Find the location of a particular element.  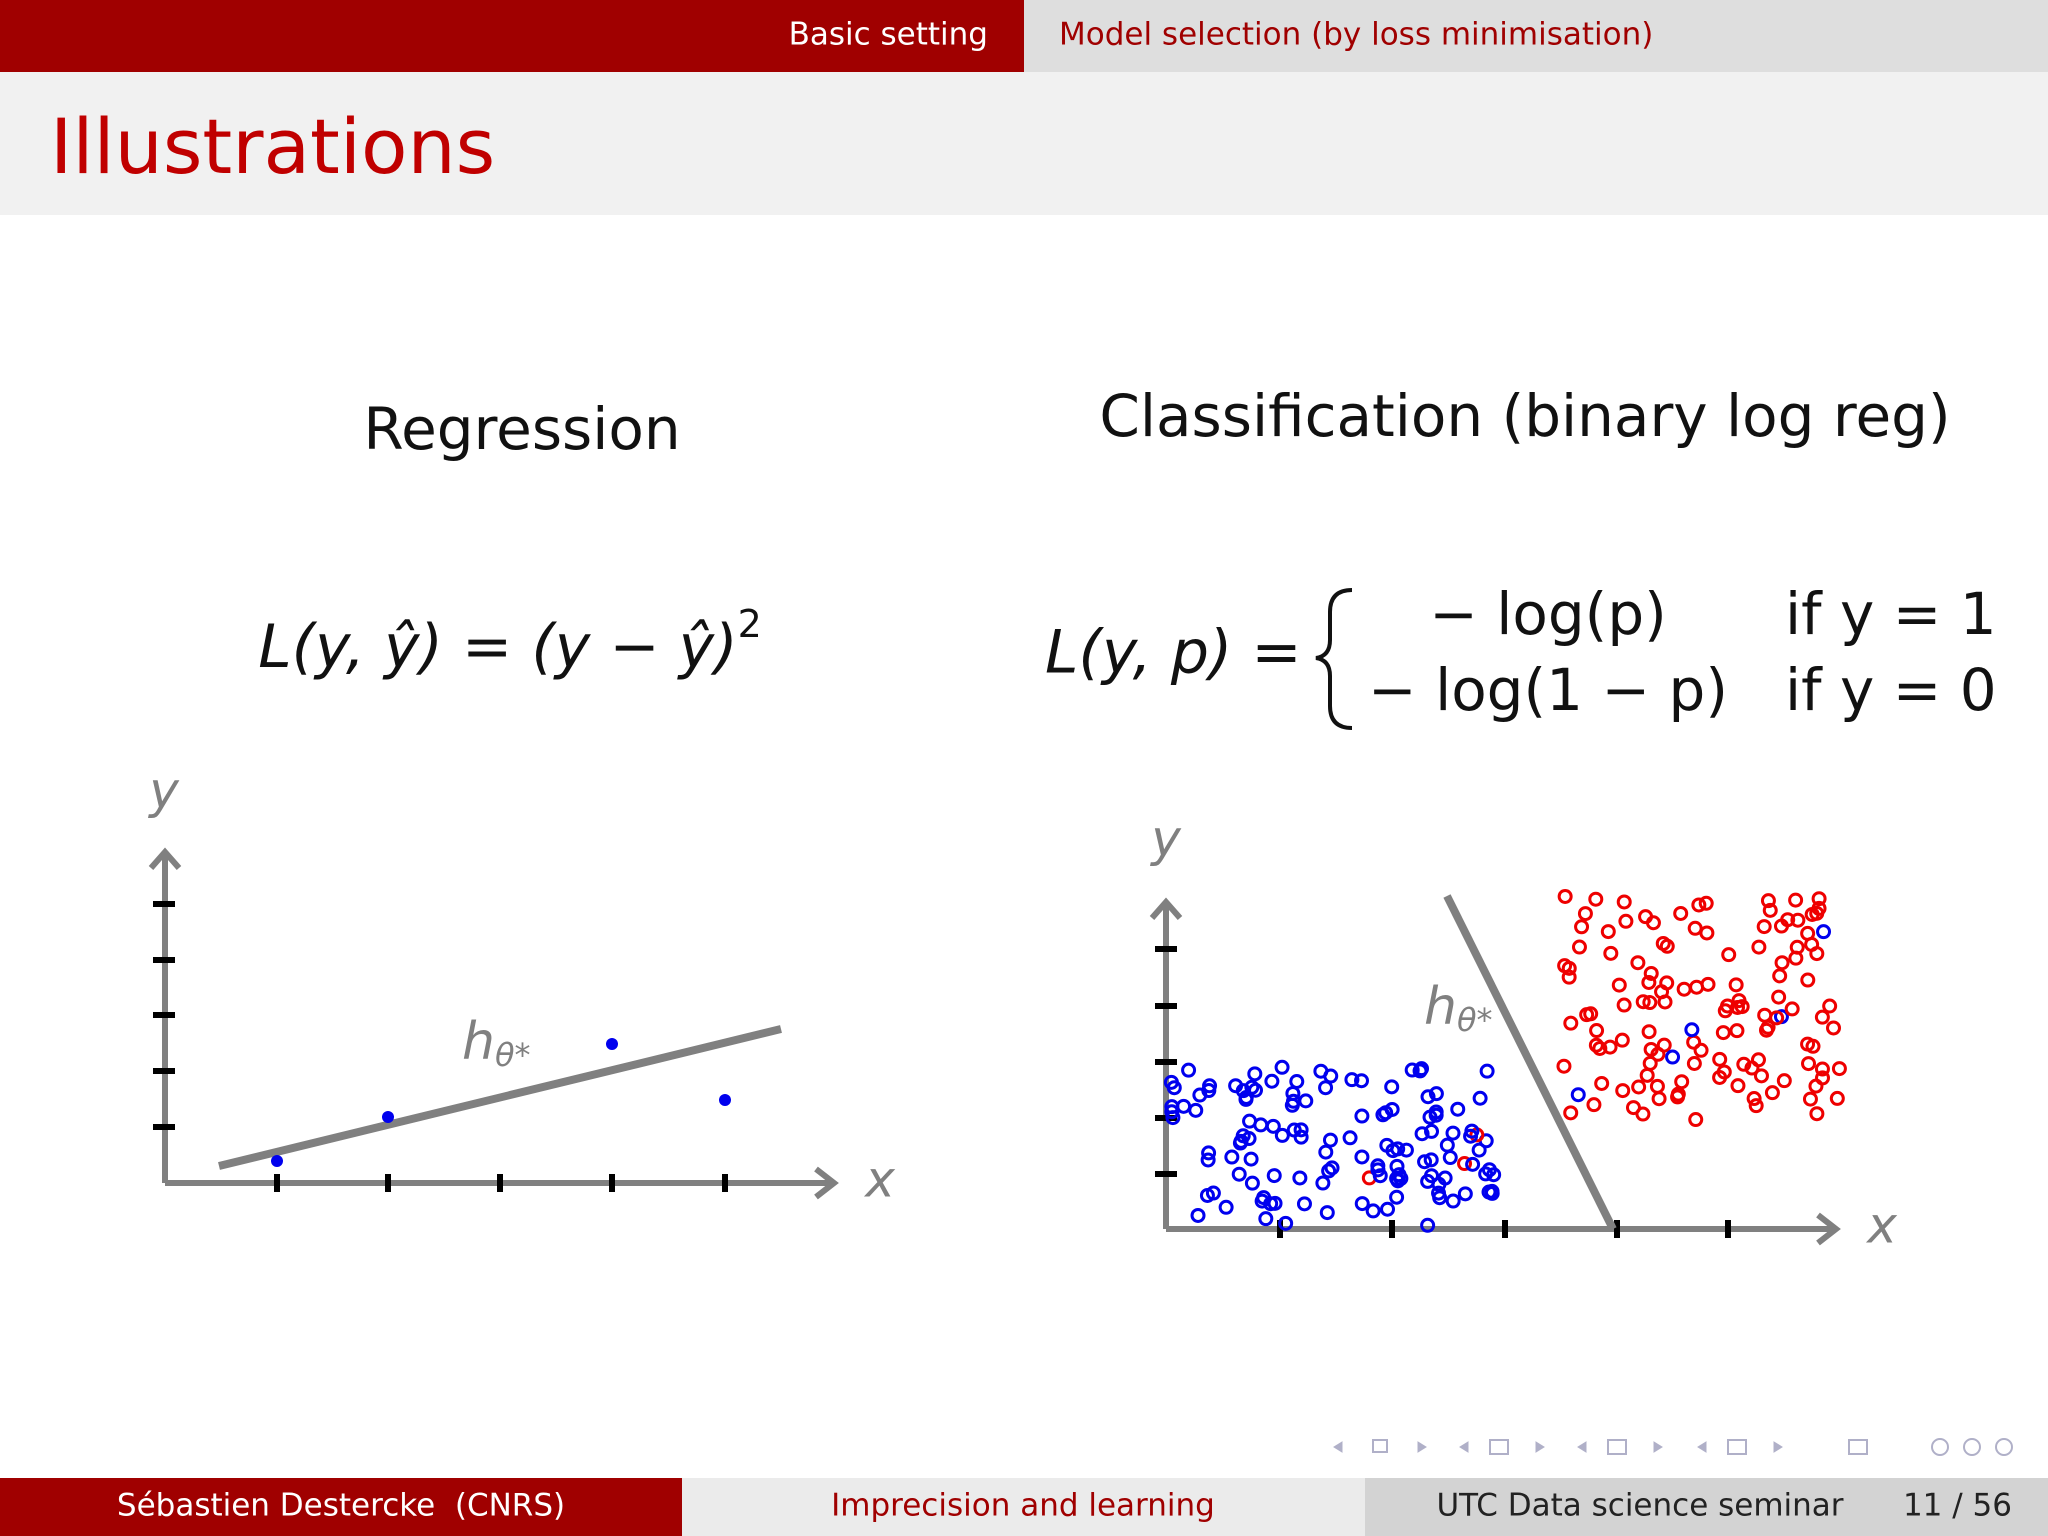

axis-label: x is located at coordinates (1881, 1226).